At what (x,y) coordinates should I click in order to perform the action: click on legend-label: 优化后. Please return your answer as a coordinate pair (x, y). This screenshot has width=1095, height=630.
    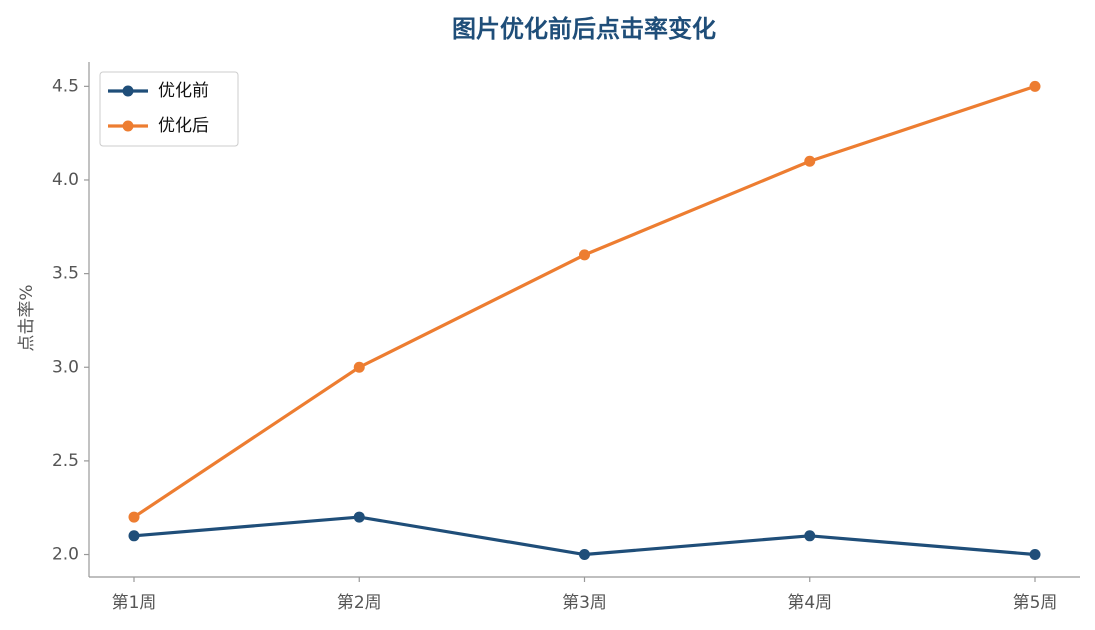
    Looking at the image, I should click on (183, 126).